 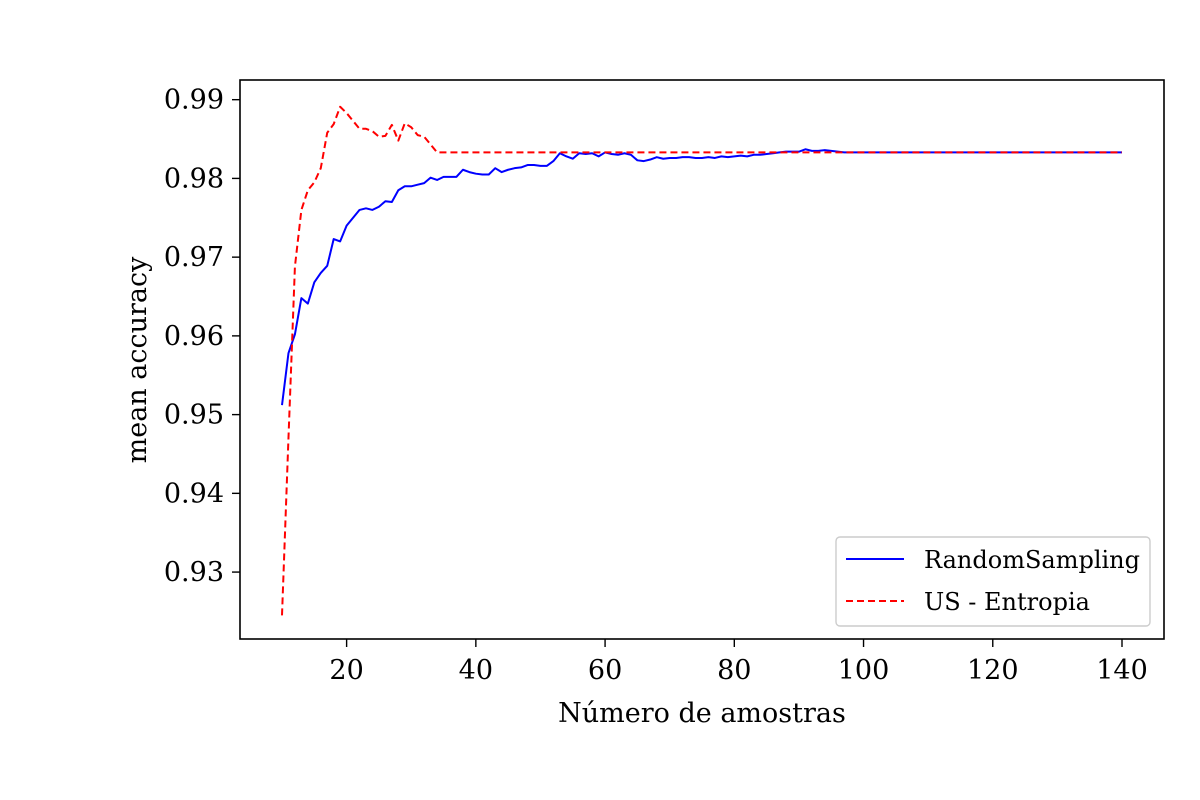 What do you see at coordinates (194, 257) in the screenshot?
I see `y-tick-label: 0.97` at bounding box center [194, 257].